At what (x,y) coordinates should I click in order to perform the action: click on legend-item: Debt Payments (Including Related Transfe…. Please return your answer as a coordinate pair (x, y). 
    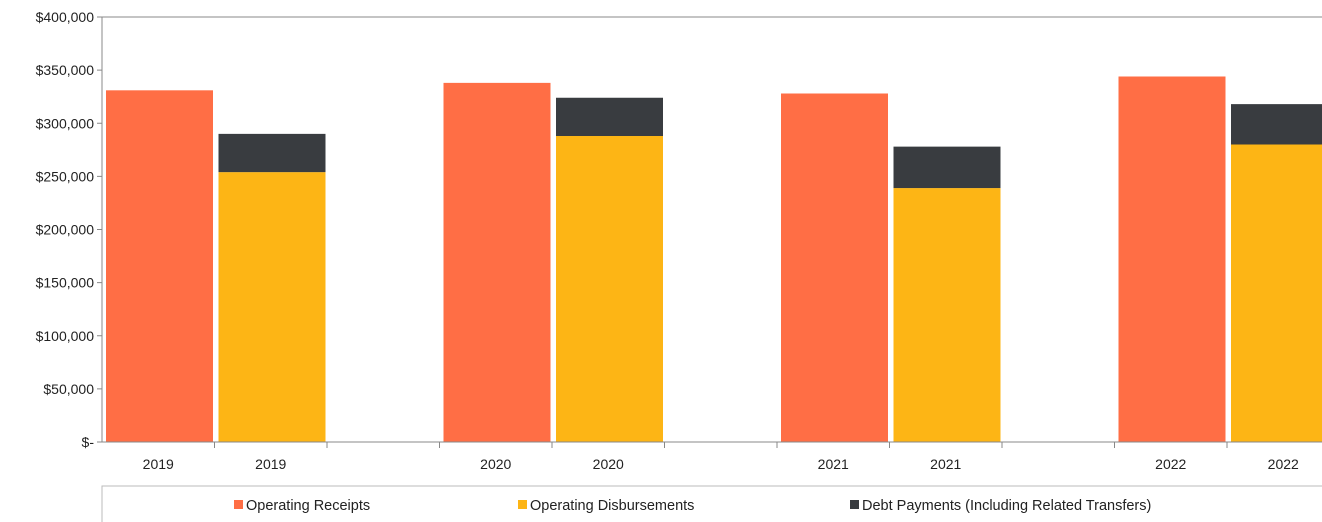
    Looking at the image, I should click on (1000, 506).